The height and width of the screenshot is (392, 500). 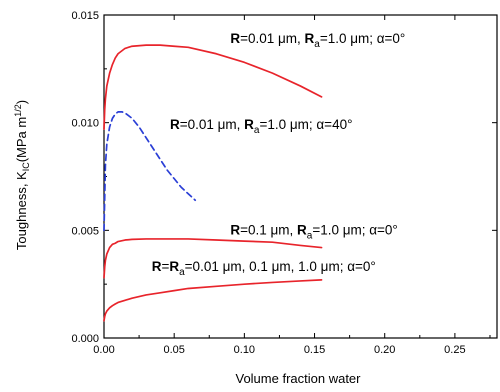 What do you see at coordinates (85, 339) in the screenshot?
I see `y-tick-label: 0.000` at bounding box center [85, 339].